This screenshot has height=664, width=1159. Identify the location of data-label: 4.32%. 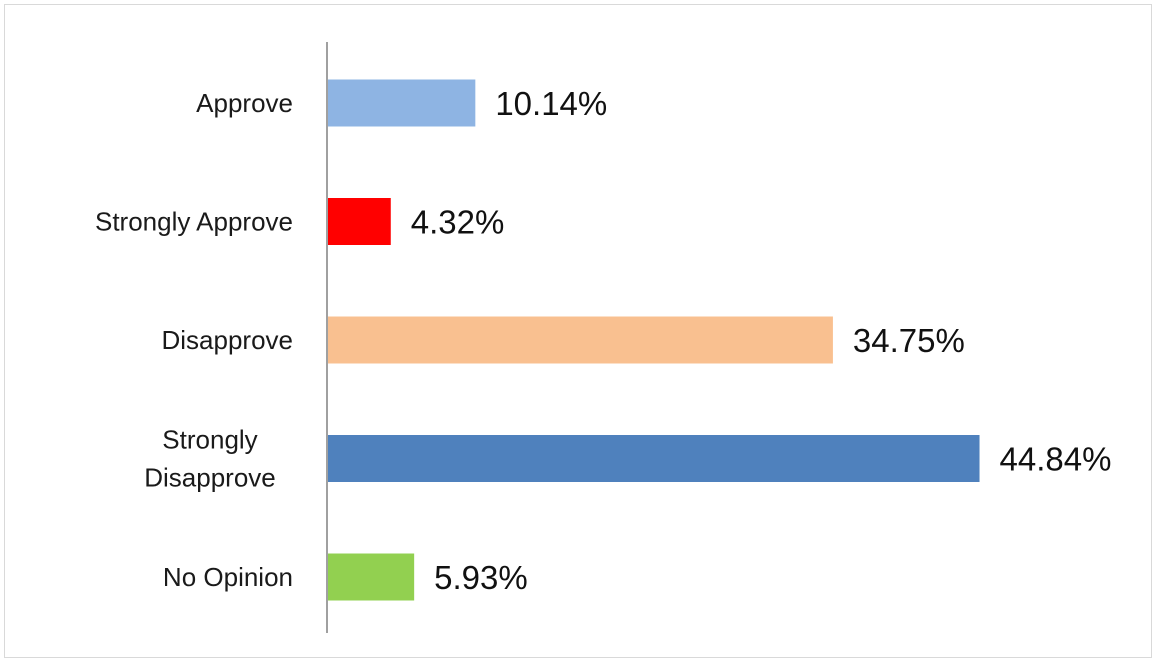
(458, 222).